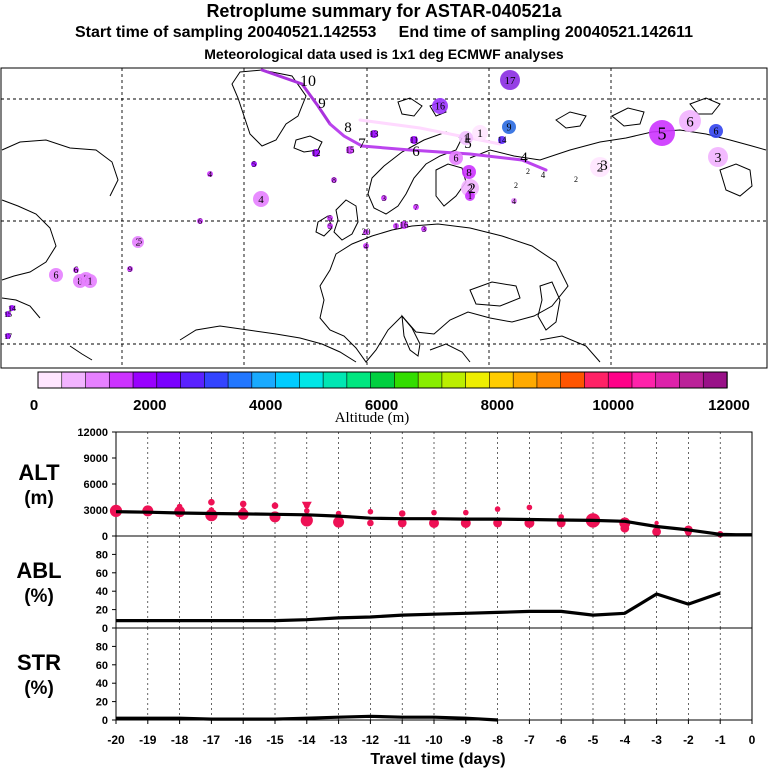 The height and width of the screenshot is (768, 768). I want to click on x-tick-label: -6, so click(561, 740).